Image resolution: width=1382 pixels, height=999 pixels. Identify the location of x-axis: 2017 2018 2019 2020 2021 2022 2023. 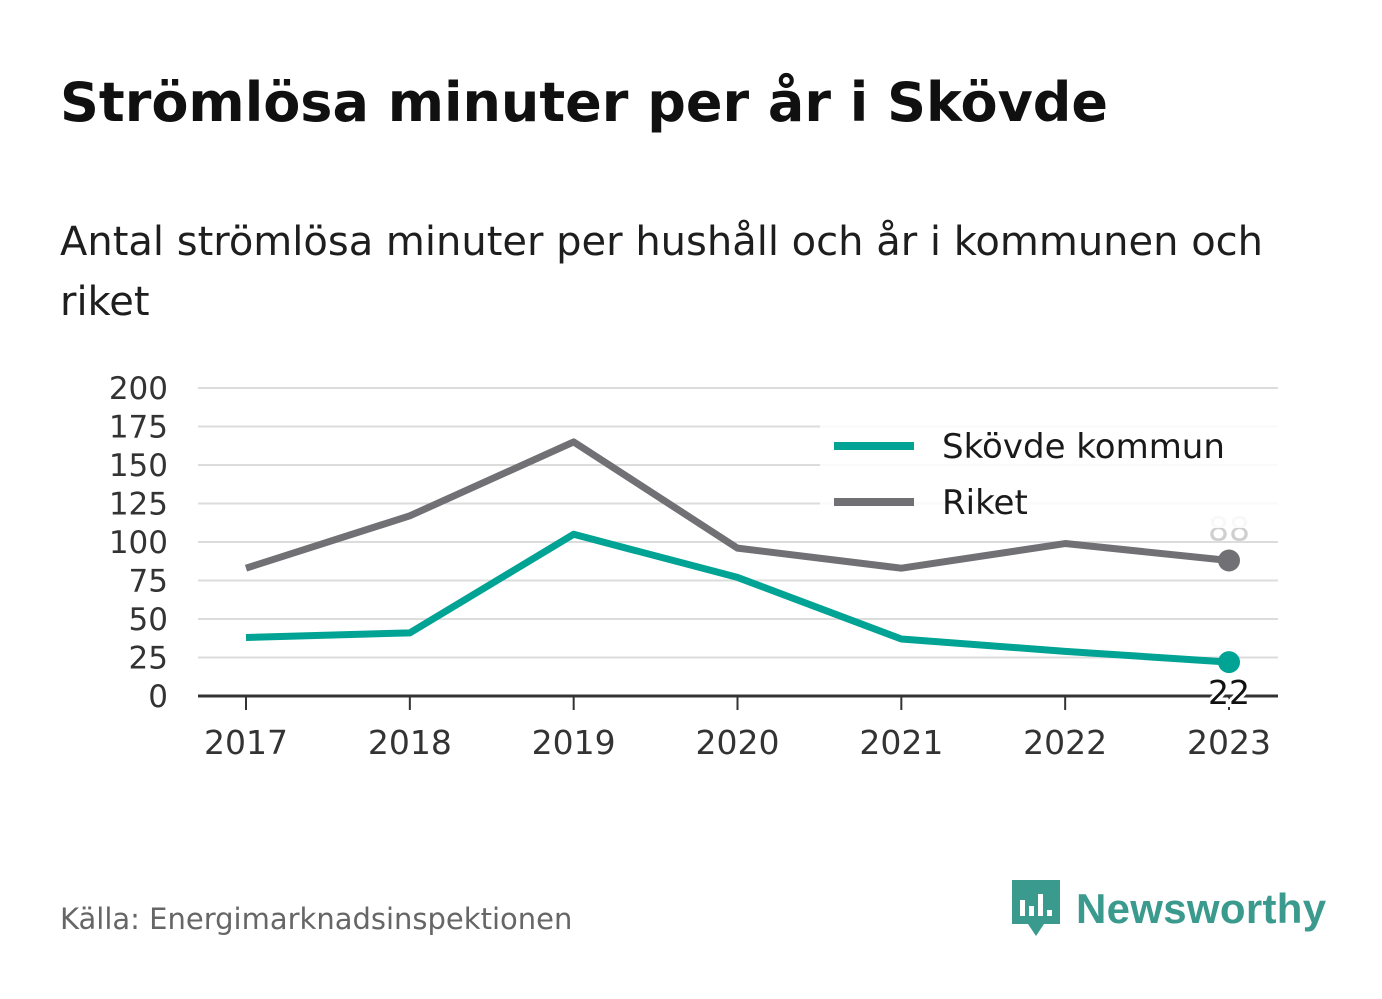
(738, 728).